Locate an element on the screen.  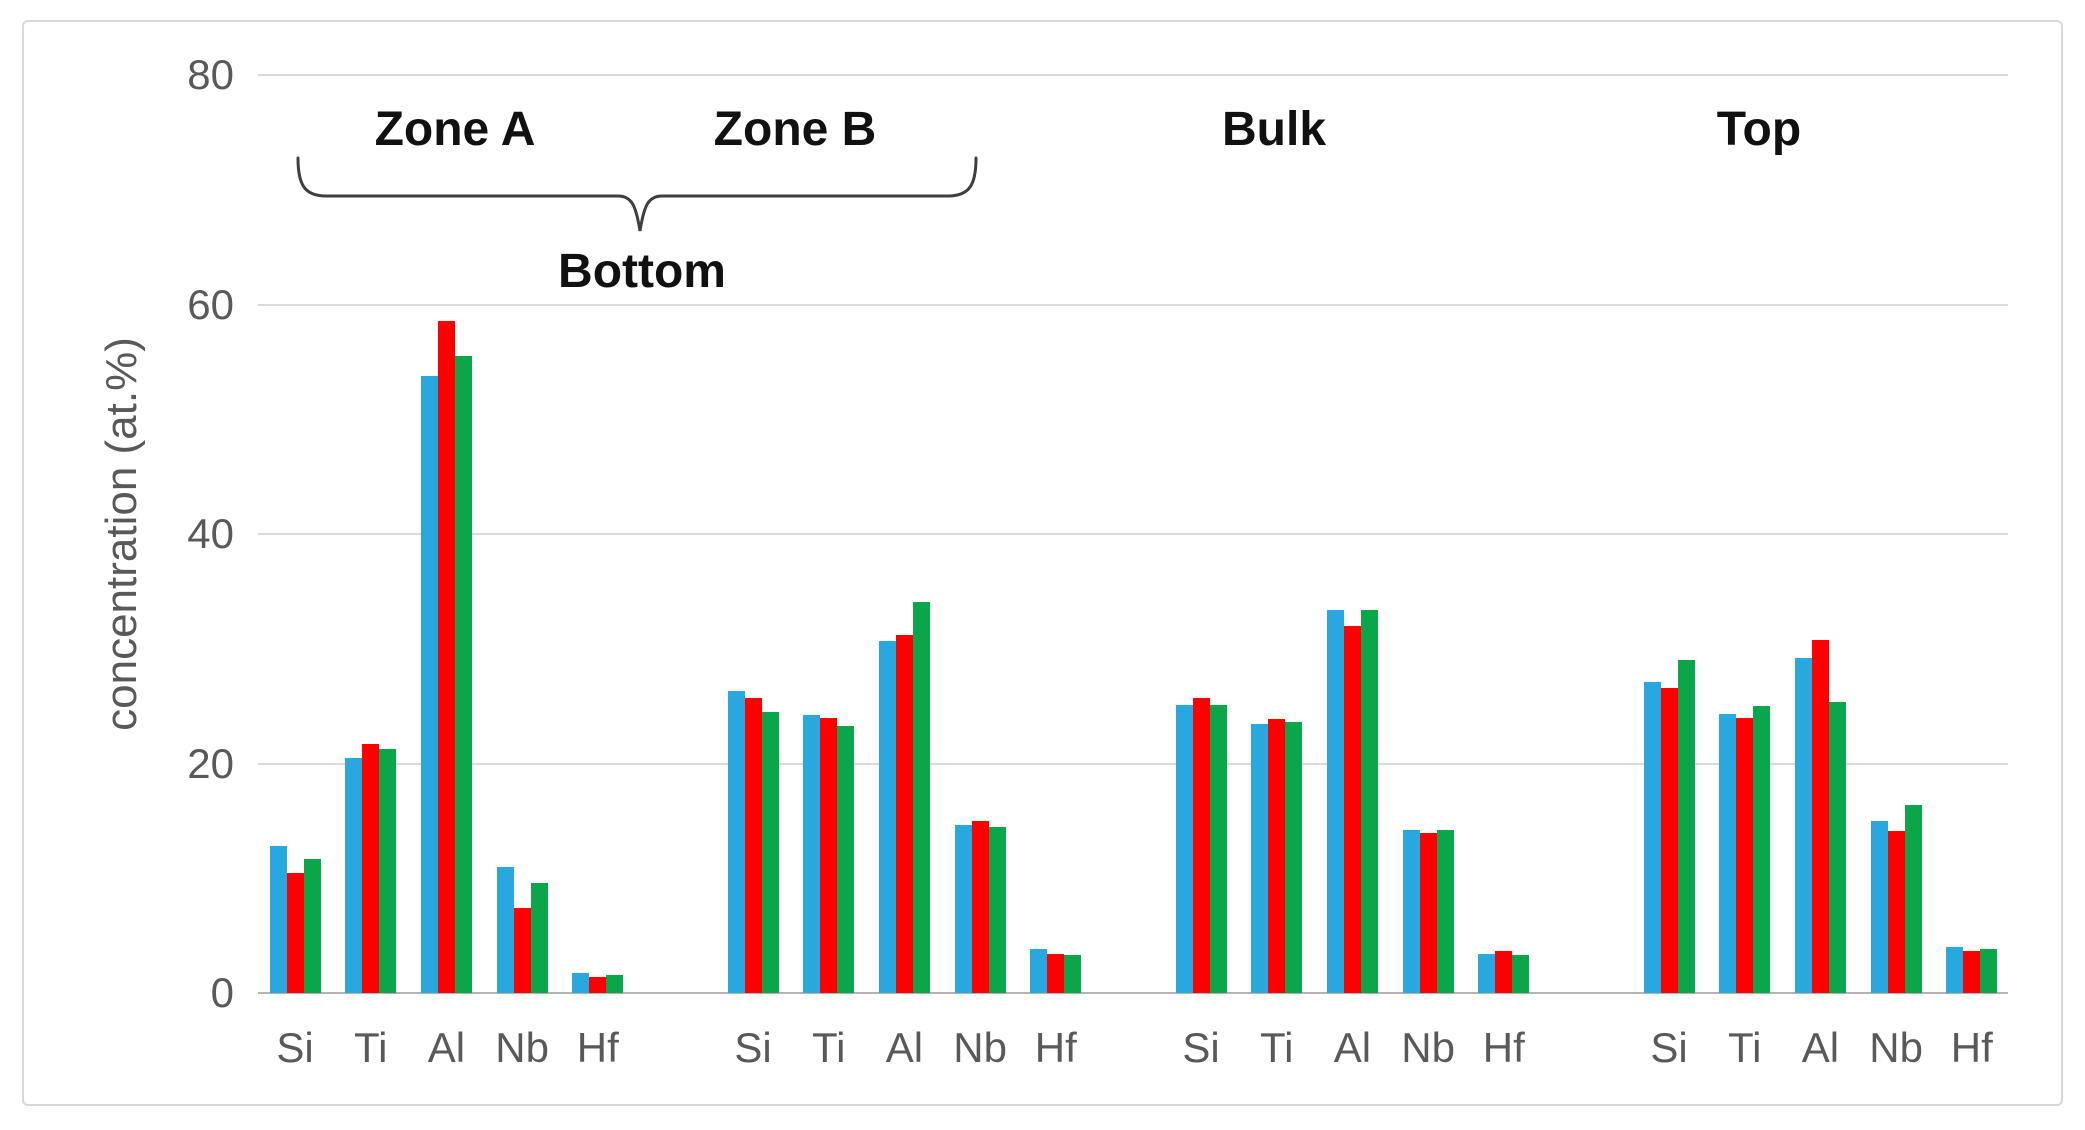
bar-bulk-si-green-series is located at coordinates (1218, 848).